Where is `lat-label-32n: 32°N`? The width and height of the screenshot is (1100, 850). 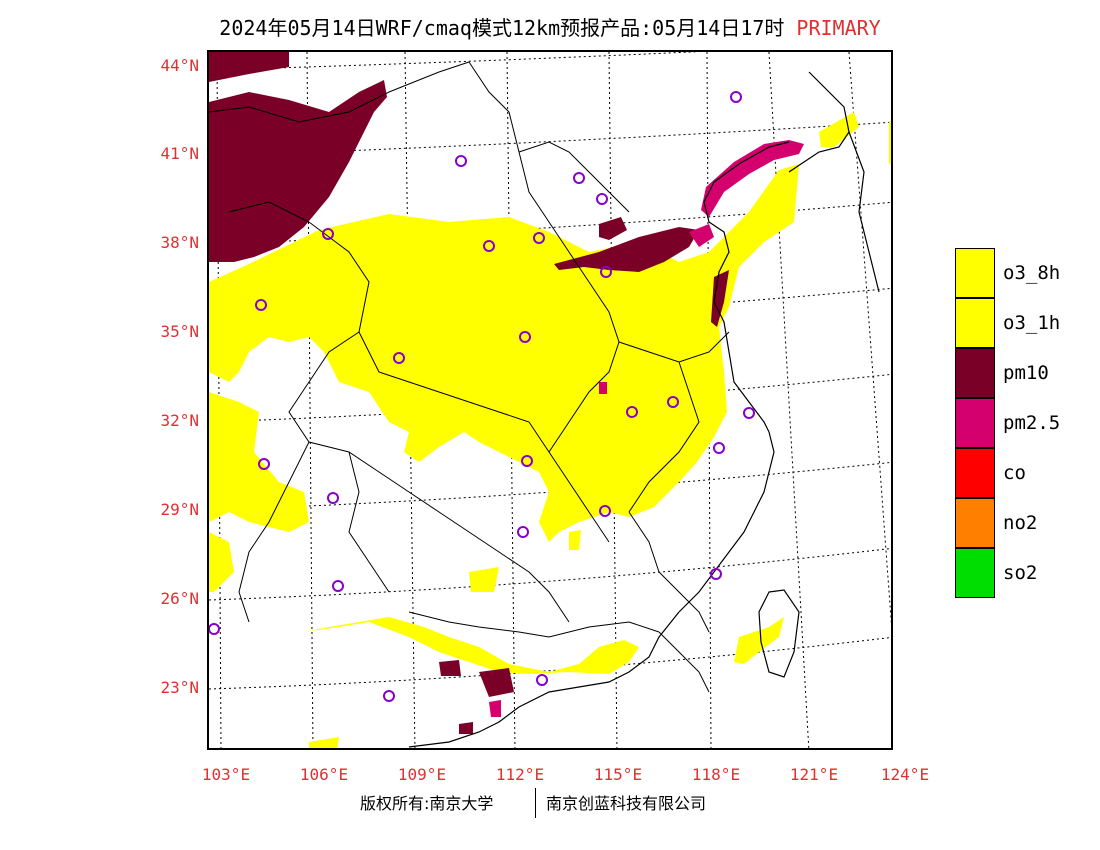 lat-label-32n: 32°N is located at coordinates (179, 420).